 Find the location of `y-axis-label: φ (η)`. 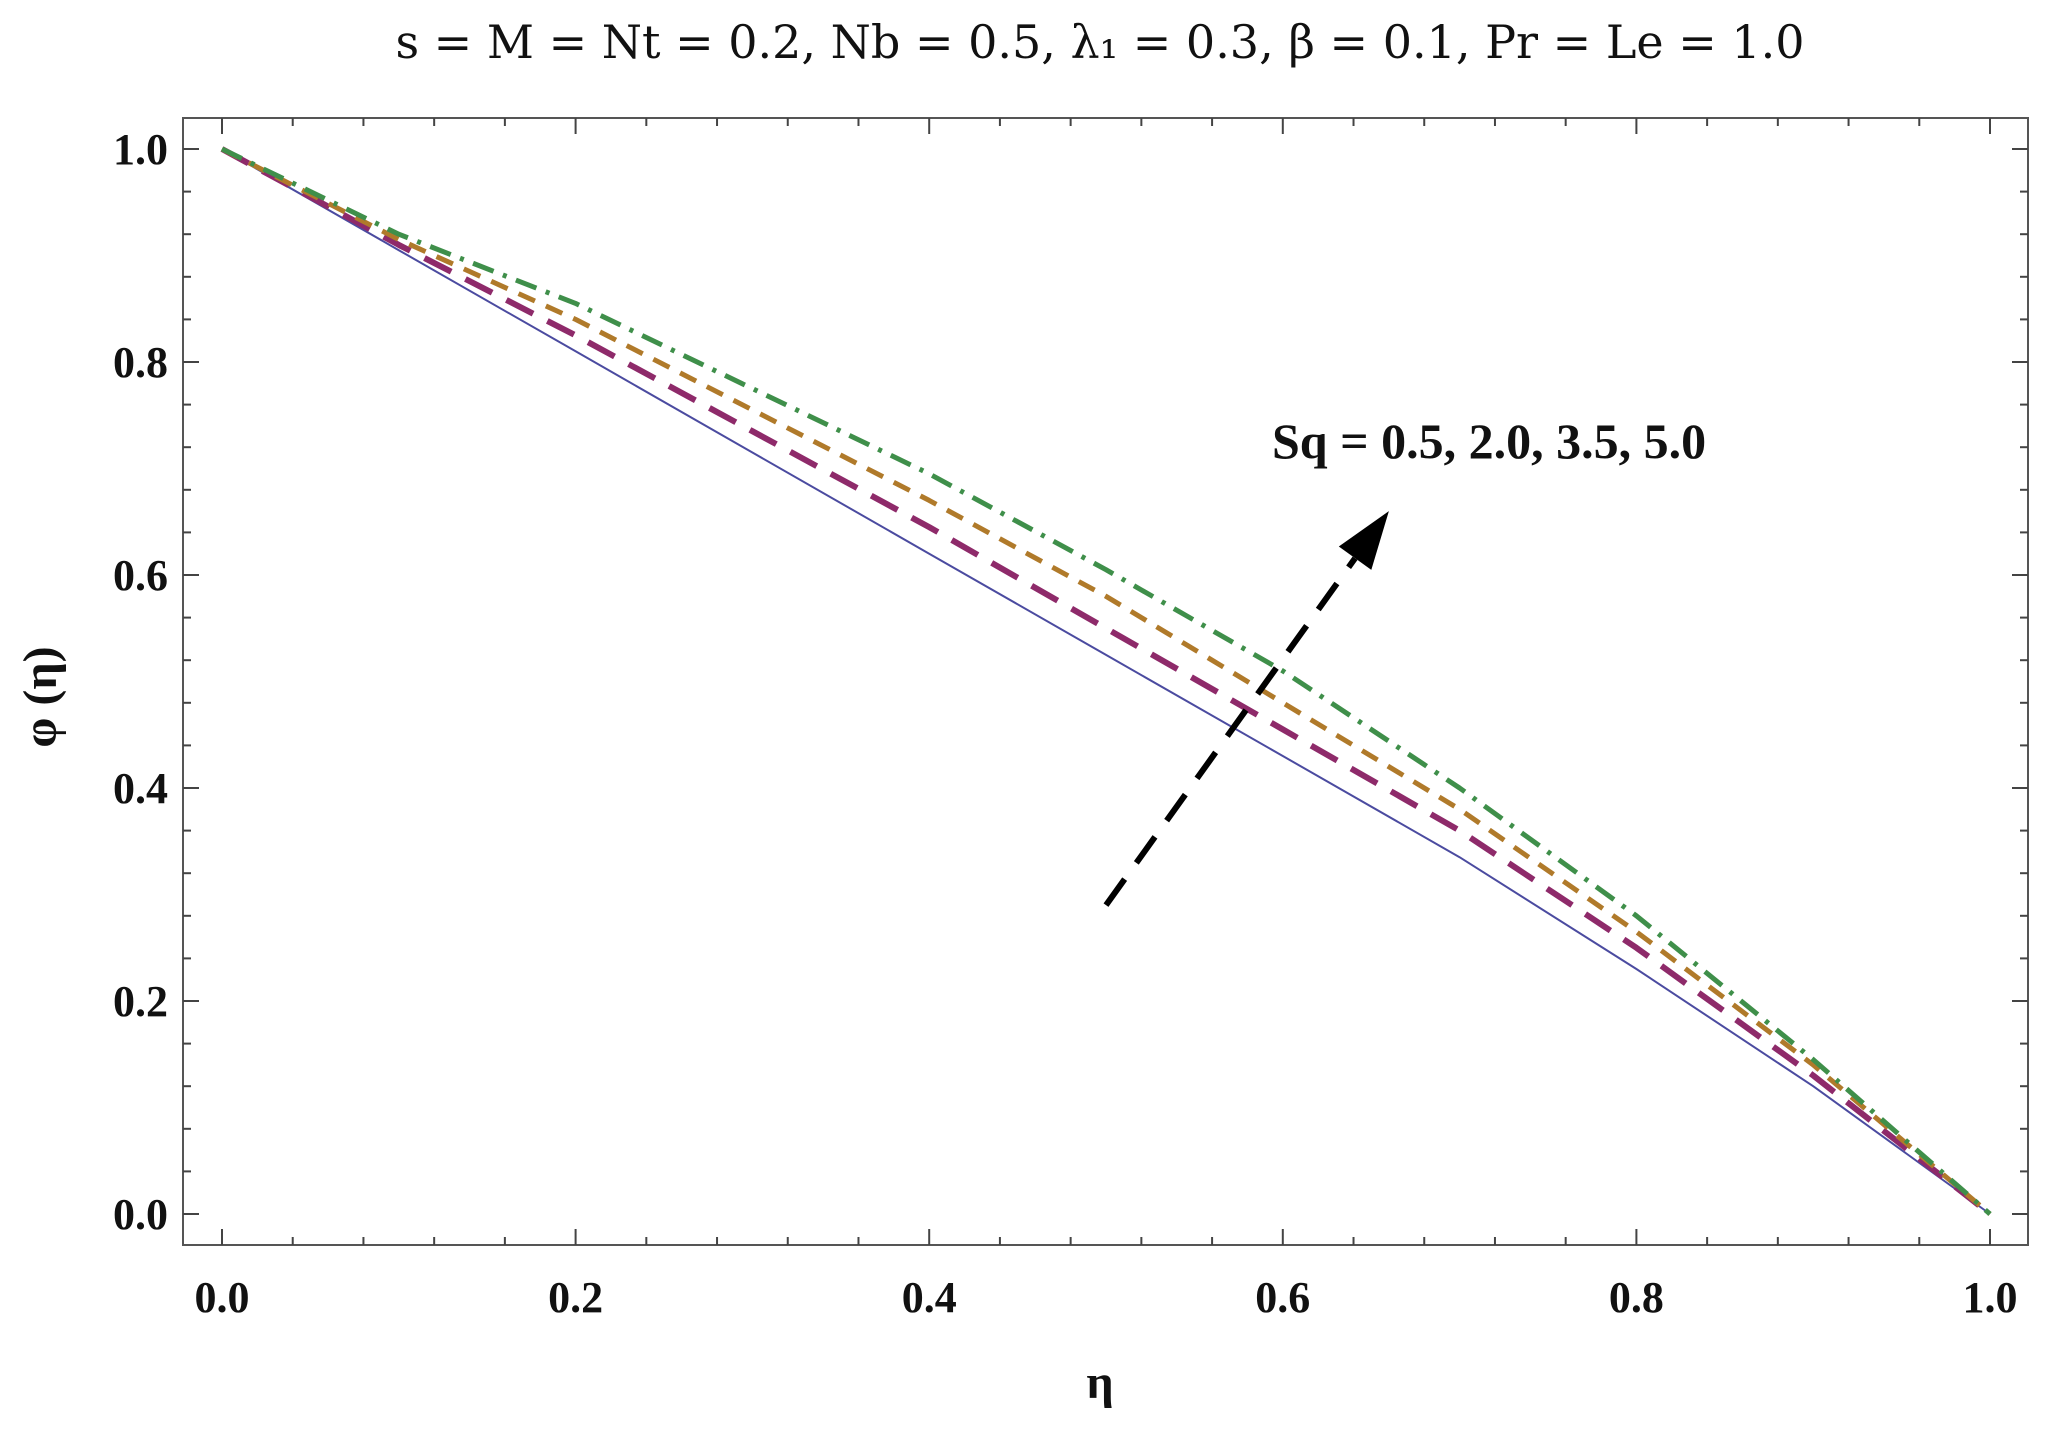

y-axis-label: φ (η) is located at coordinates (40, 696).